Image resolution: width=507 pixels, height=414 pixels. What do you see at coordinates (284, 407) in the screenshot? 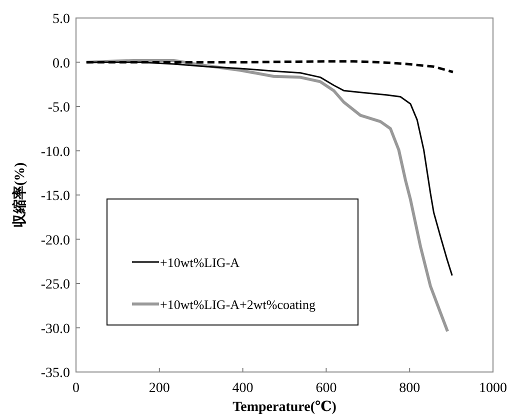
I see `x-axis-title: Temperature(℃)` at bounding box center [284, 407].